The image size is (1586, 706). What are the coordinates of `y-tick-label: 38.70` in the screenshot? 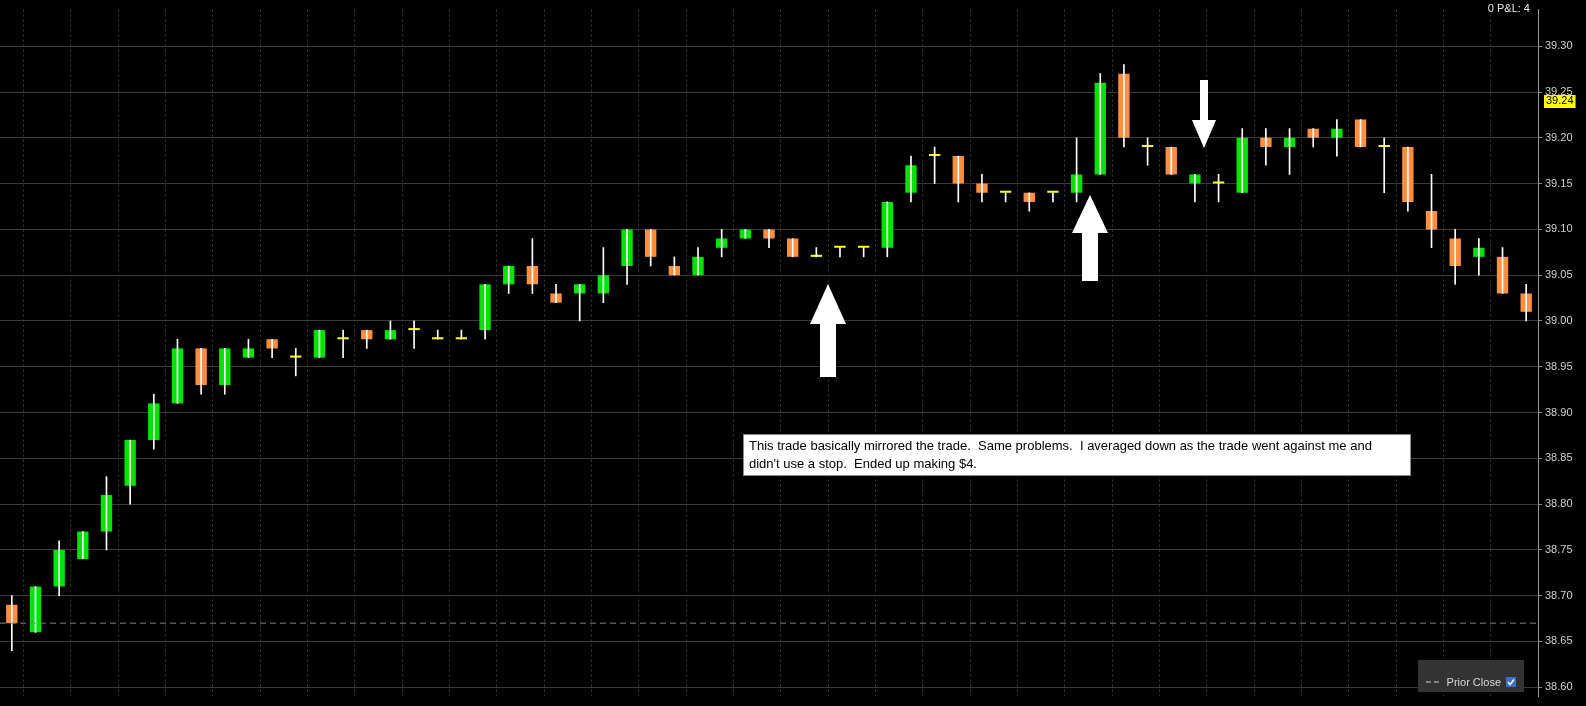 It's located at (1559, 594).